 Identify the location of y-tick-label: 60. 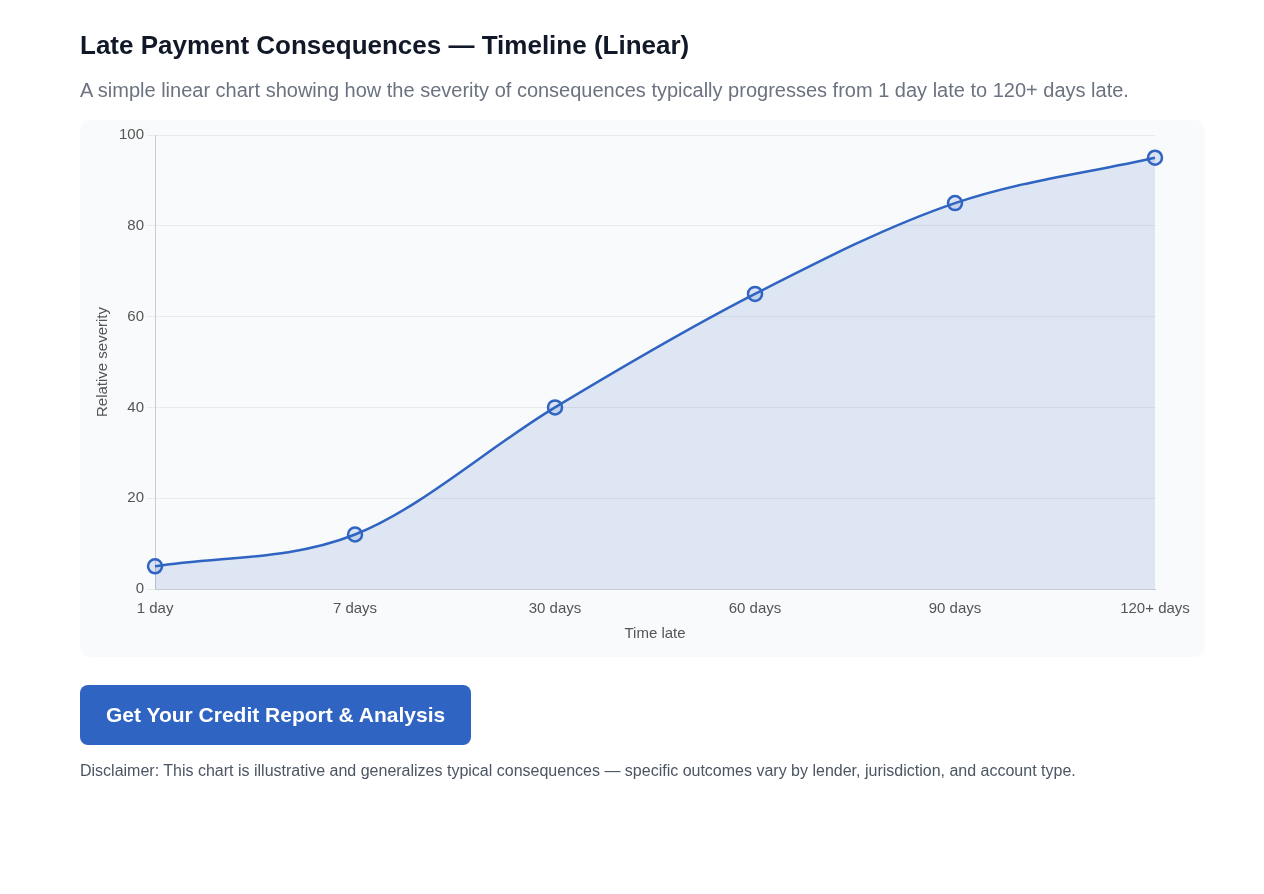
(136, 315).